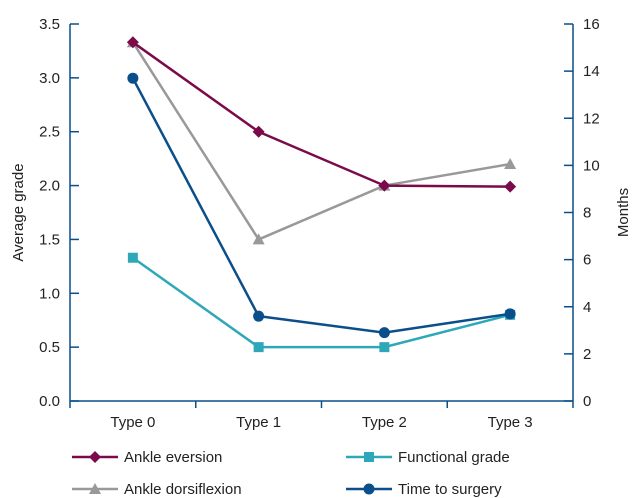 The height and width of the screenshot is (498, 636). Describe the element at coordinates (587, 401) in the screenshot. I see `y-tick-right-label: 0` at that location.